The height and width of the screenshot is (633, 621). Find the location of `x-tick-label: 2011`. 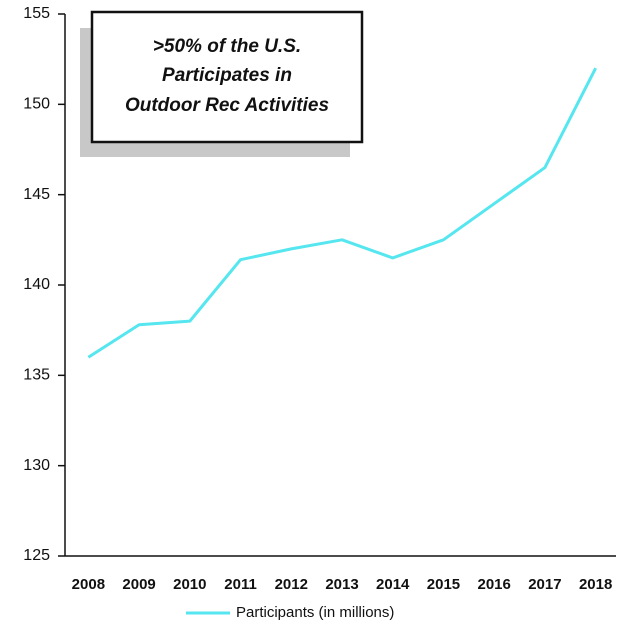

x-tick-label: 2011 is located at coordinates (240, 584).